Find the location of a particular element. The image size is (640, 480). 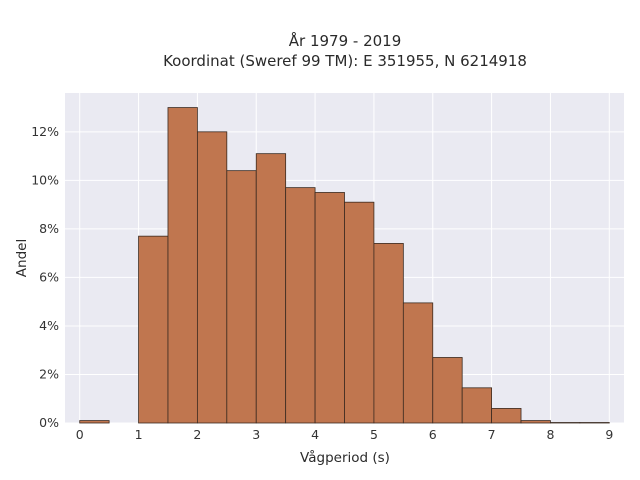

x-tick-label: 1 is located at coordinates (139, 434).